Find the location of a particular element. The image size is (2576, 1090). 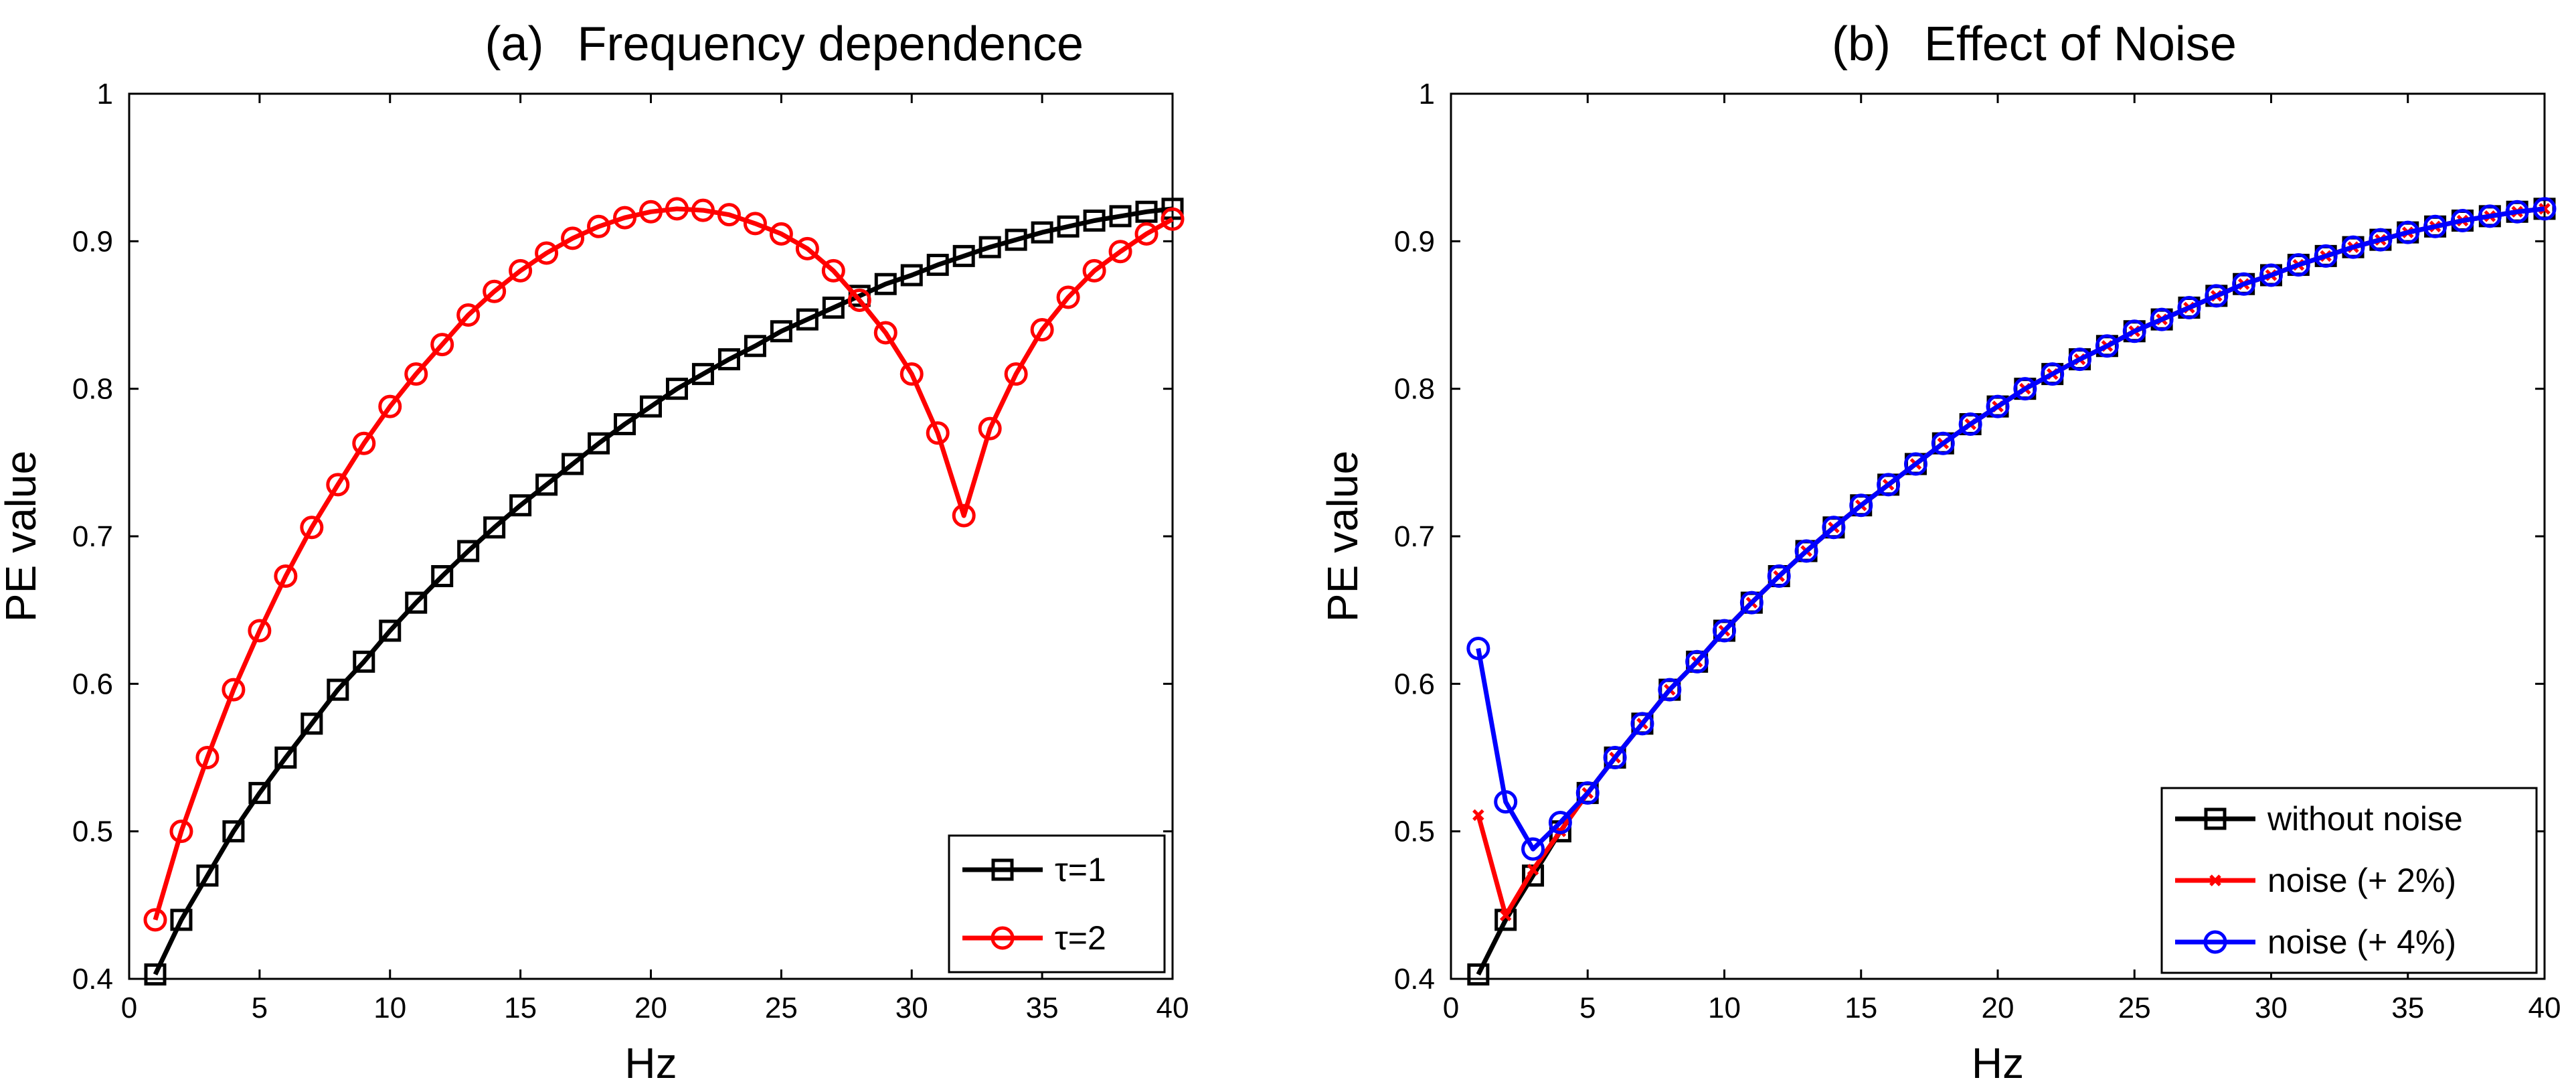

x-axis-label: Hz is located at coordinates (650, 1063).